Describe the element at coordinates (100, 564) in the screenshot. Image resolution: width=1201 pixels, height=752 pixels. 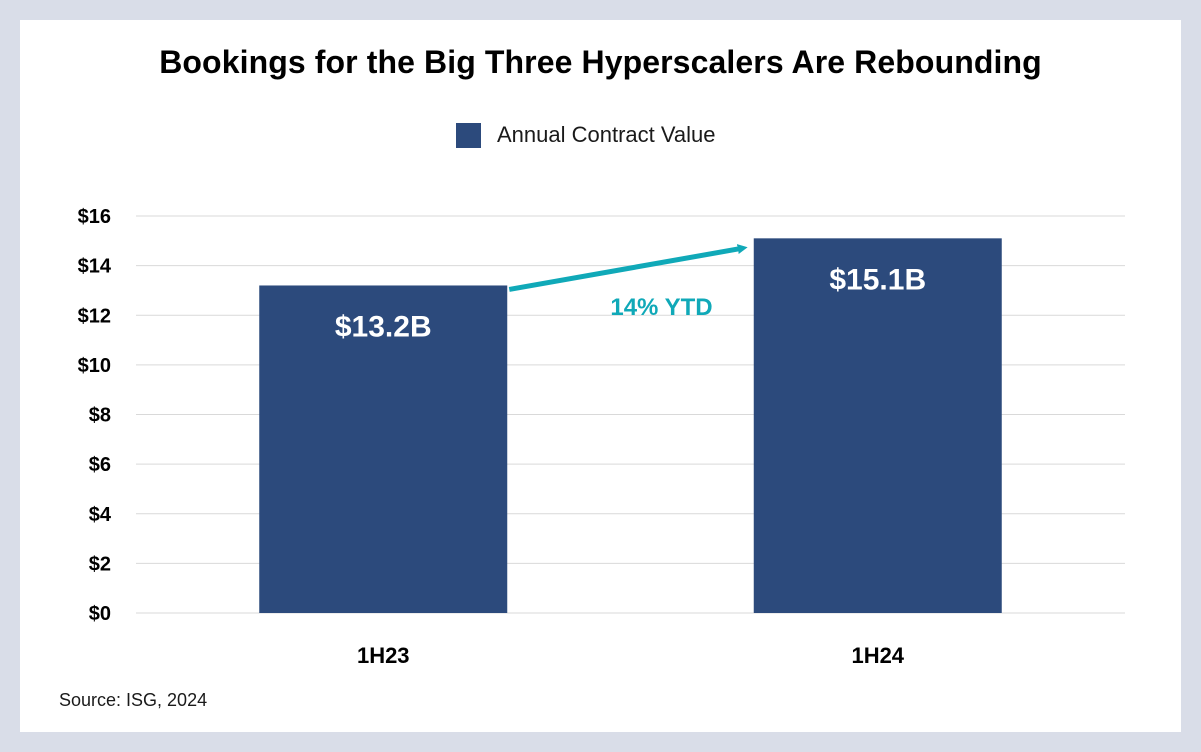
I see `y-tick-label: $2` at that location.